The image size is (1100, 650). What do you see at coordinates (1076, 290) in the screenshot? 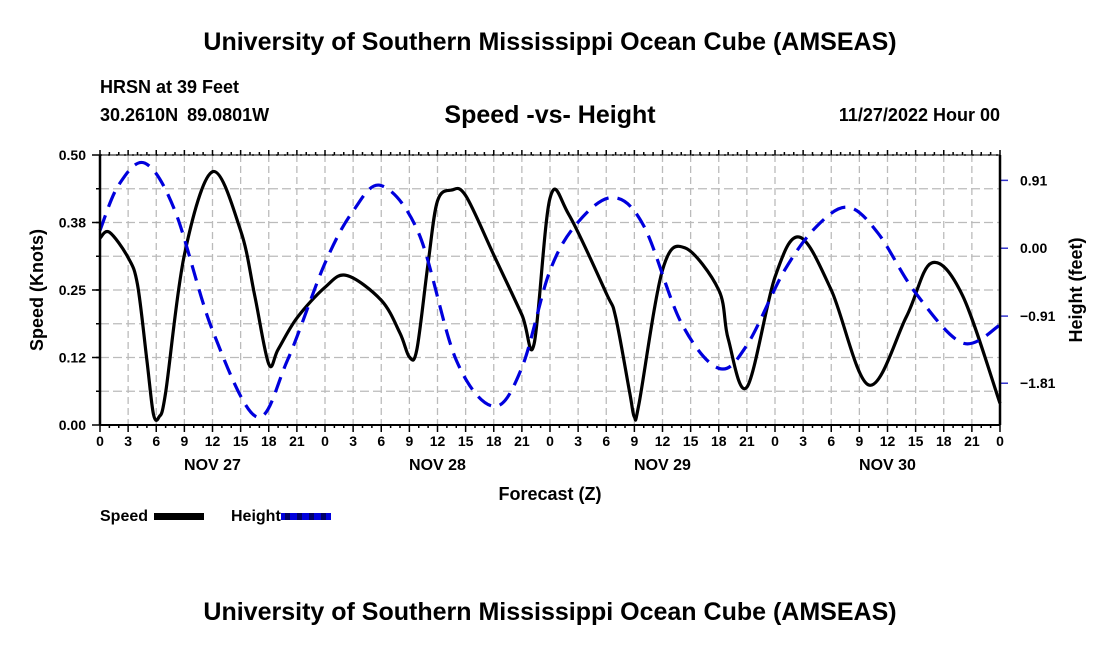
I see `y2-axis-title: Height (feet)` at bounding box center [1076, 290].